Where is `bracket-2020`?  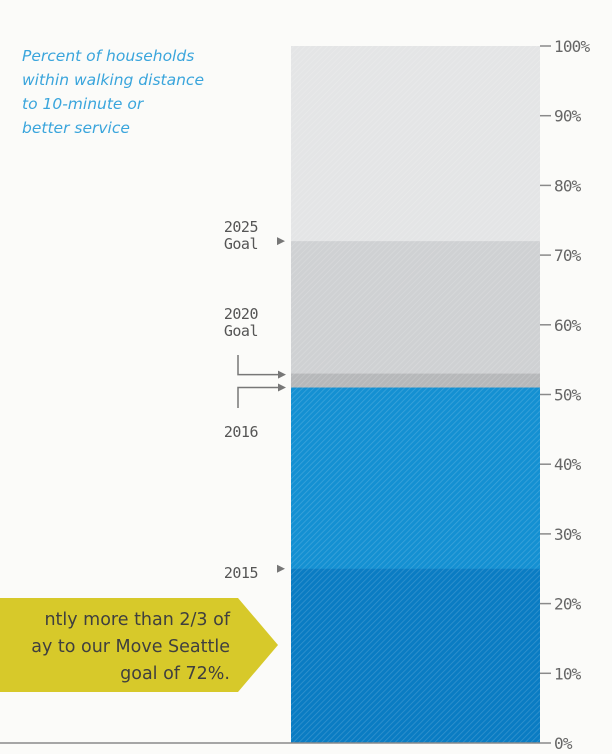 bracket-2020 is located at coordinates (257, 365).